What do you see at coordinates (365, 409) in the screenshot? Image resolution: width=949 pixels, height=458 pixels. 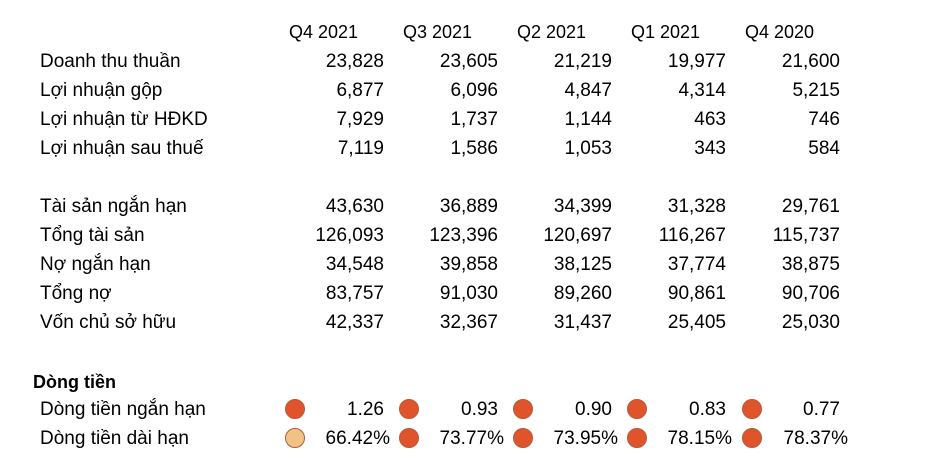 I see `cell-value: 1.26` at bounding box center [365, 409].